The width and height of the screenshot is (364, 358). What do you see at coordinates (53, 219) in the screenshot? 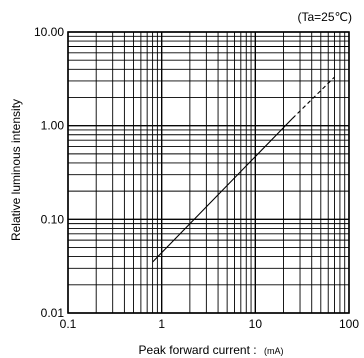
I see `y-tick-label: 0.10` at bounding box center [53, 219].